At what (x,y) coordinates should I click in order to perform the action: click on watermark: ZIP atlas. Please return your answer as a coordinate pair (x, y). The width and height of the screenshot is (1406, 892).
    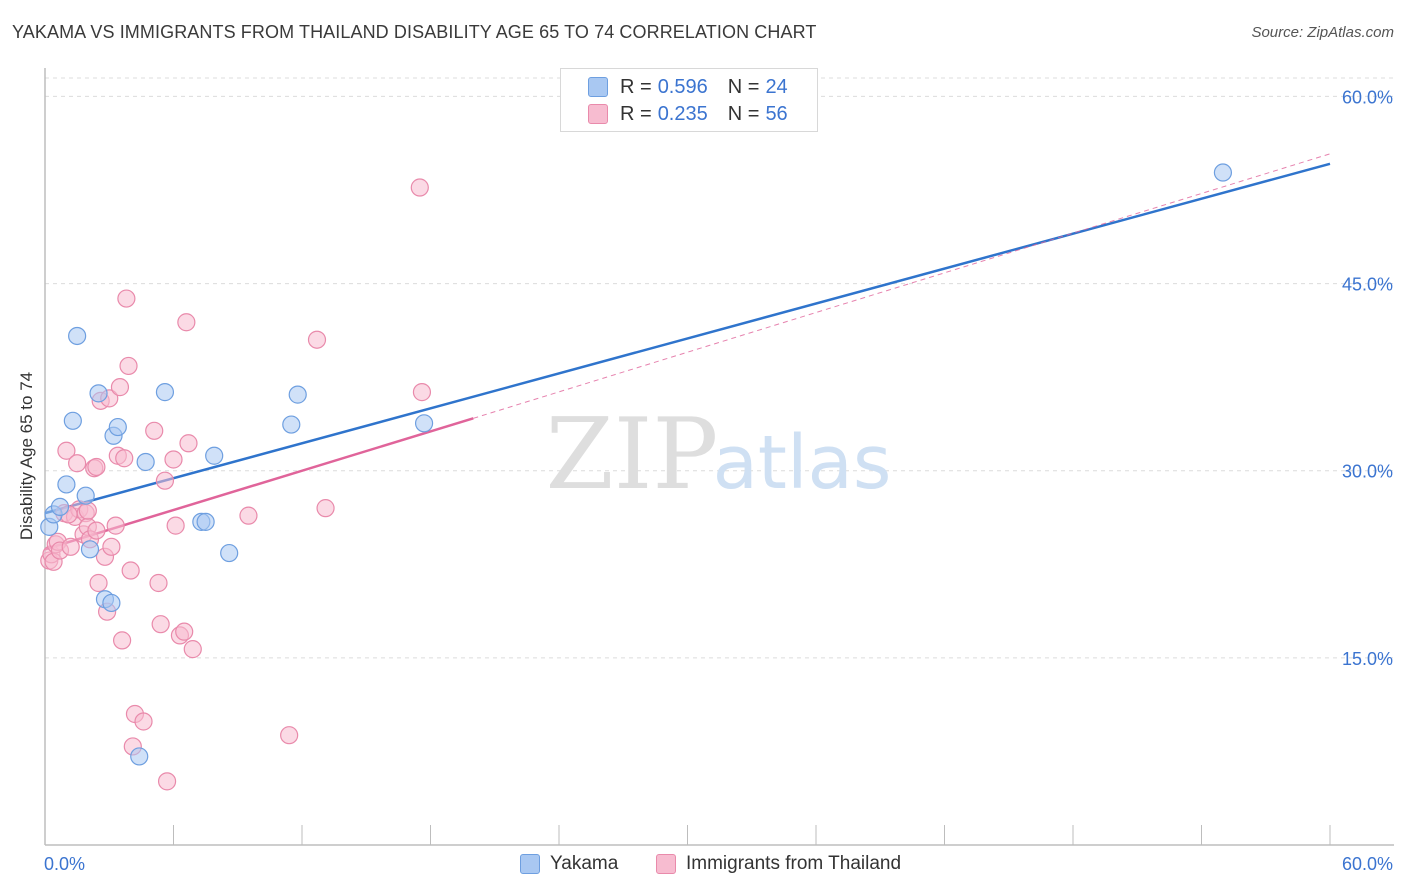
    Looking at the image, I should click on (719, 455).